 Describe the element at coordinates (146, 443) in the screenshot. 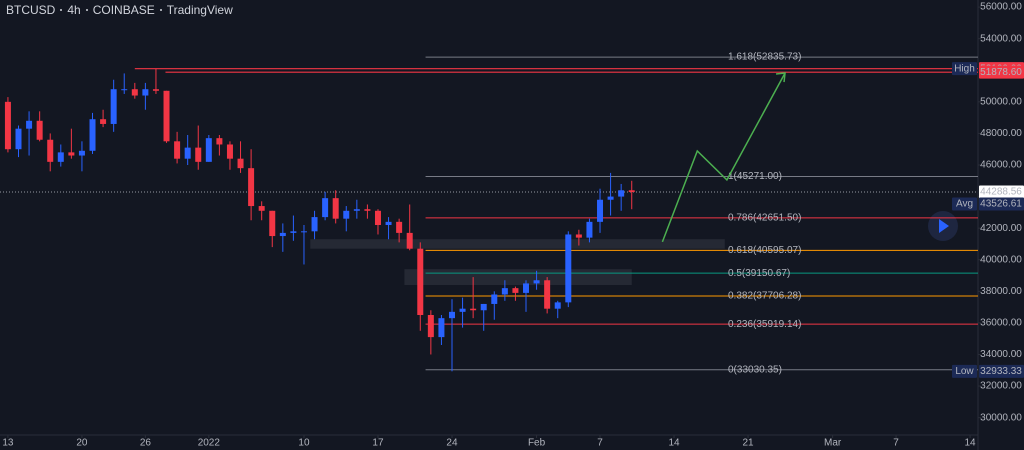

I see `x-tick-label: 26` at that location.